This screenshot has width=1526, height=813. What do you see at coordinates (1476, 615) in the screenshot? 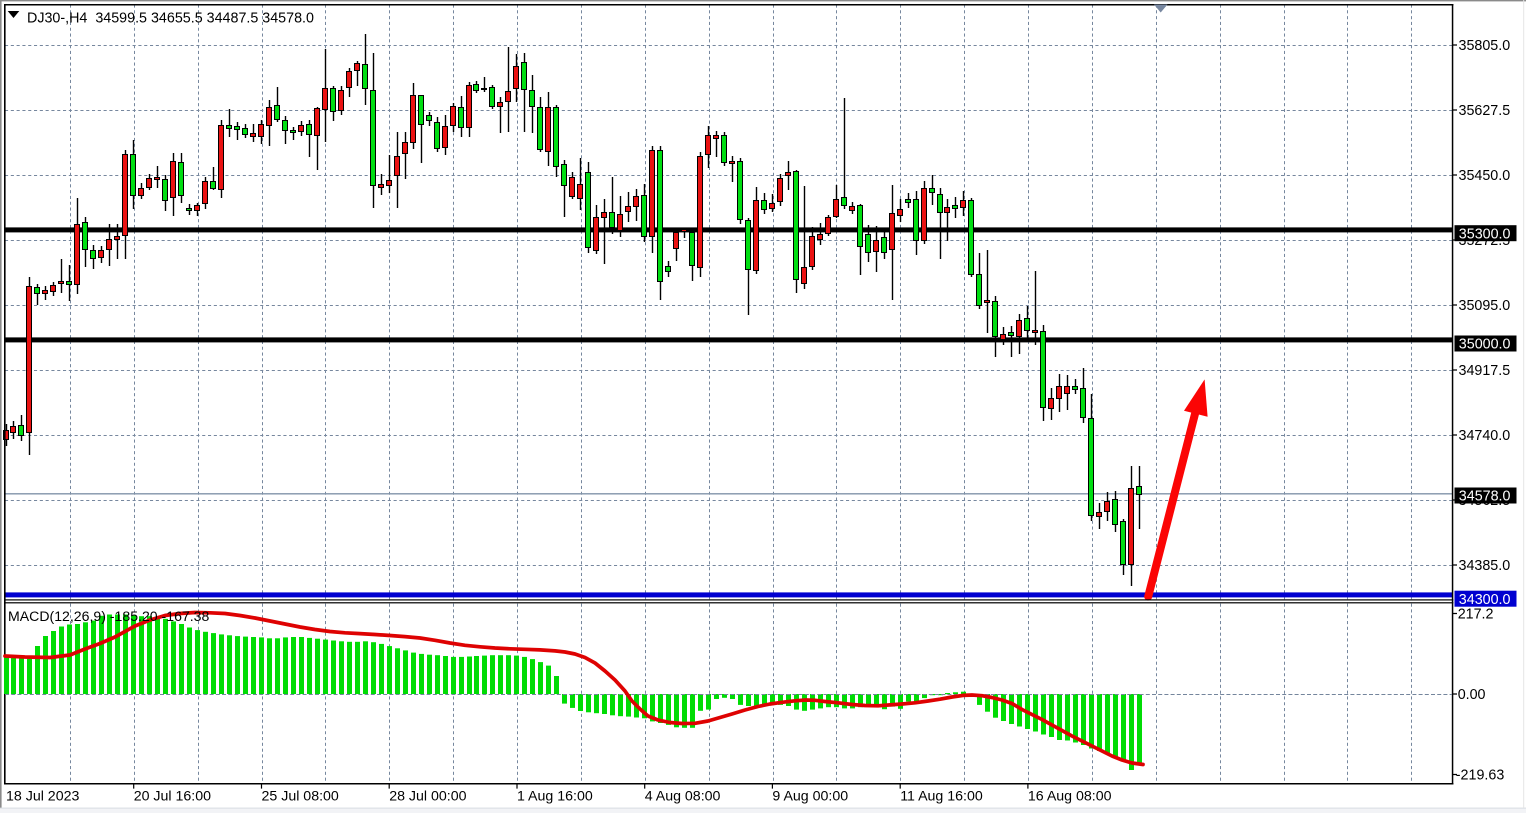
I see `svg-text: 217.2` at bounding box center [1476, 615].